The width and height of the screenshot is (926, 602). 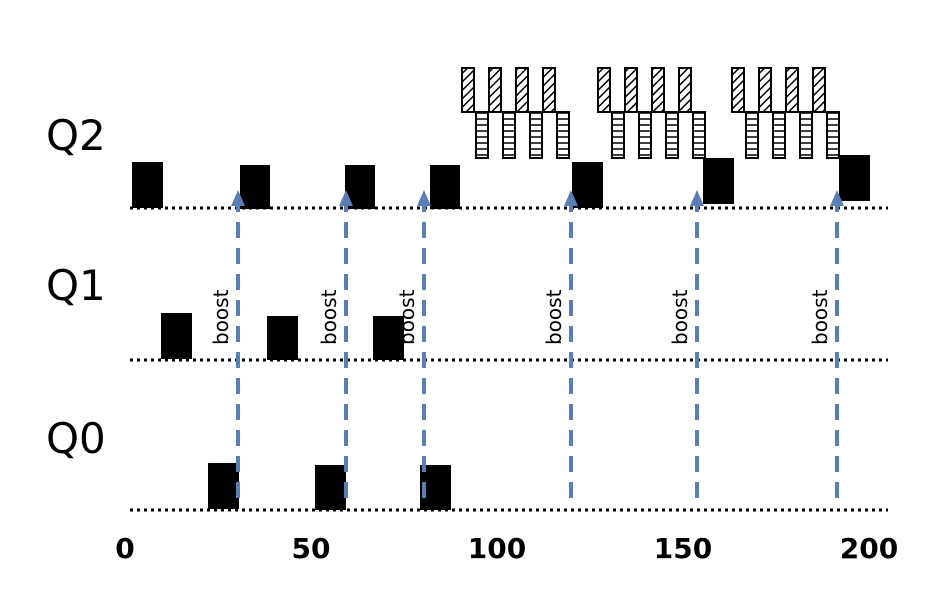 I want to click on queue-label-q0: Q0, so click(x=76, y=438).